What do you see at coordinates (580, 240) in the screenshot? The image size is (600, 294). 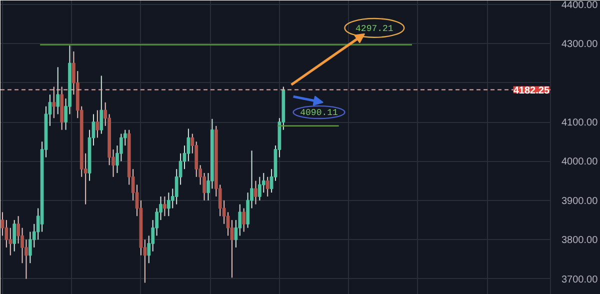 I see `y-tick-label: 3800.00` at bounding box center [580, 240].